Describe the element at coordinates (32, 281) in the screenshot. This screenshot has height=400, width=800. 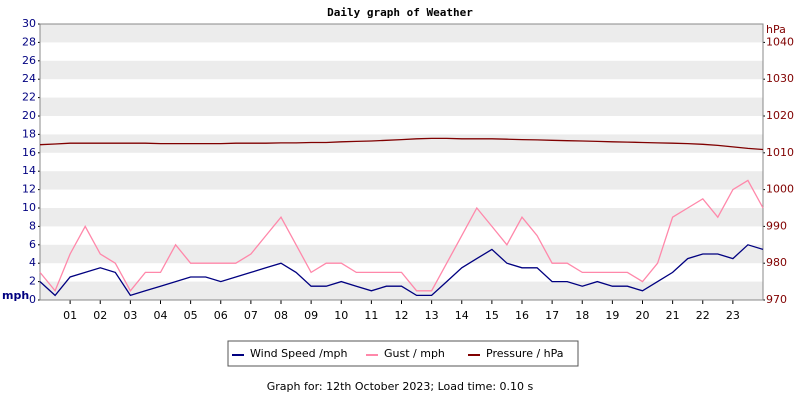
I see `y-tick-label: 2` at that location.